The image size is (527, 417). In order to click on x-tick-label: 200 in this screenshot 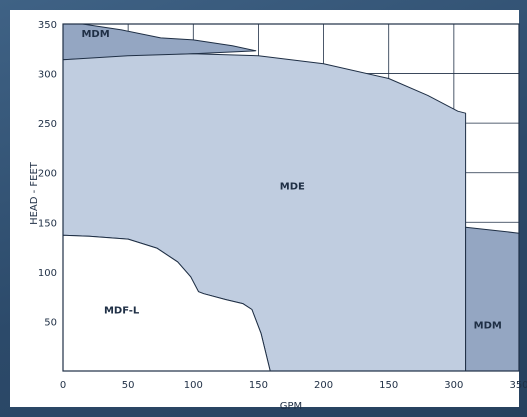, I will do `click(323, 385)`.